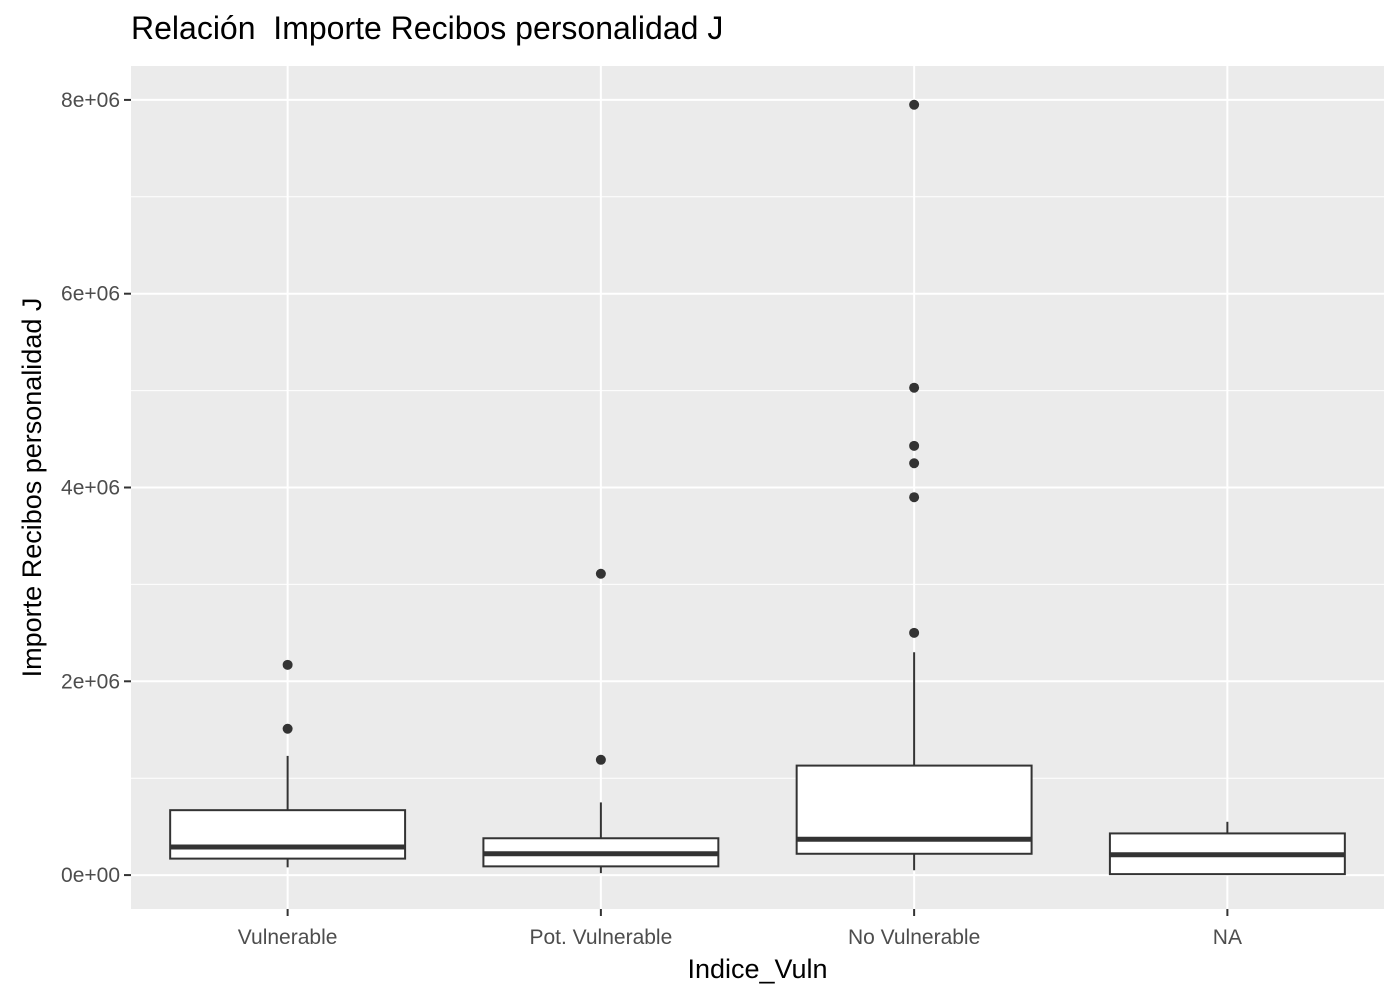  What do you see at coordinates (90, 100) in the screenshot?
I see `y-tick-label: 8e+06` at bounding box center [90, 100].